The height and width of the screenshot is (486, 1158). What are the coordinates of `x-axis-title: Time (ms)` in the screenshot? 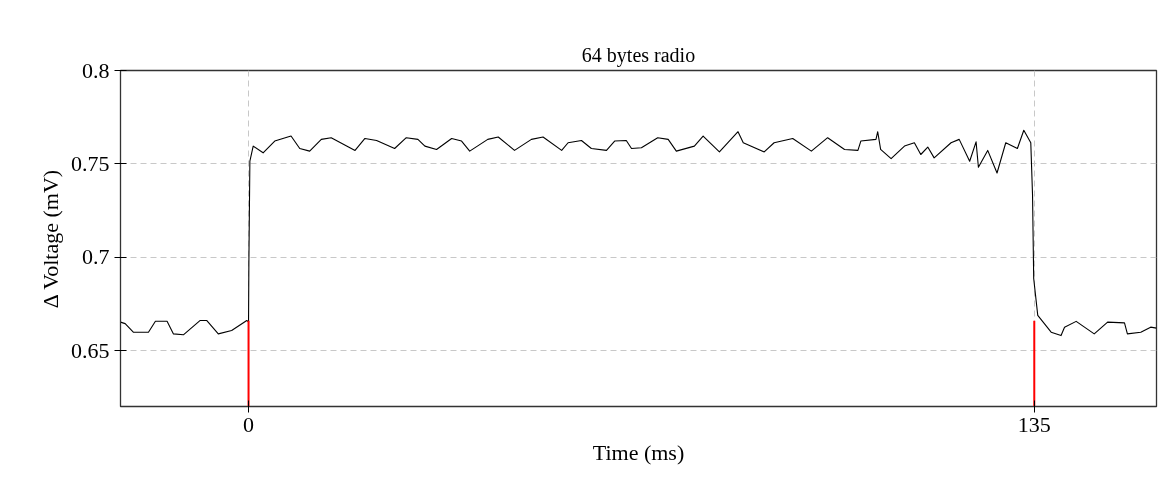 It's located at (638, 452).